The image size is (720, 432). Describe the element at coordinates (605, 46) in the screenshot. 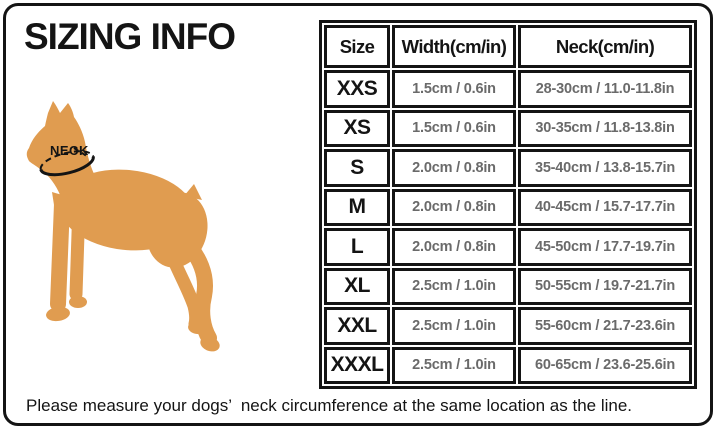

I see `header-cell-neck: Neck(cm/in)` at that location.